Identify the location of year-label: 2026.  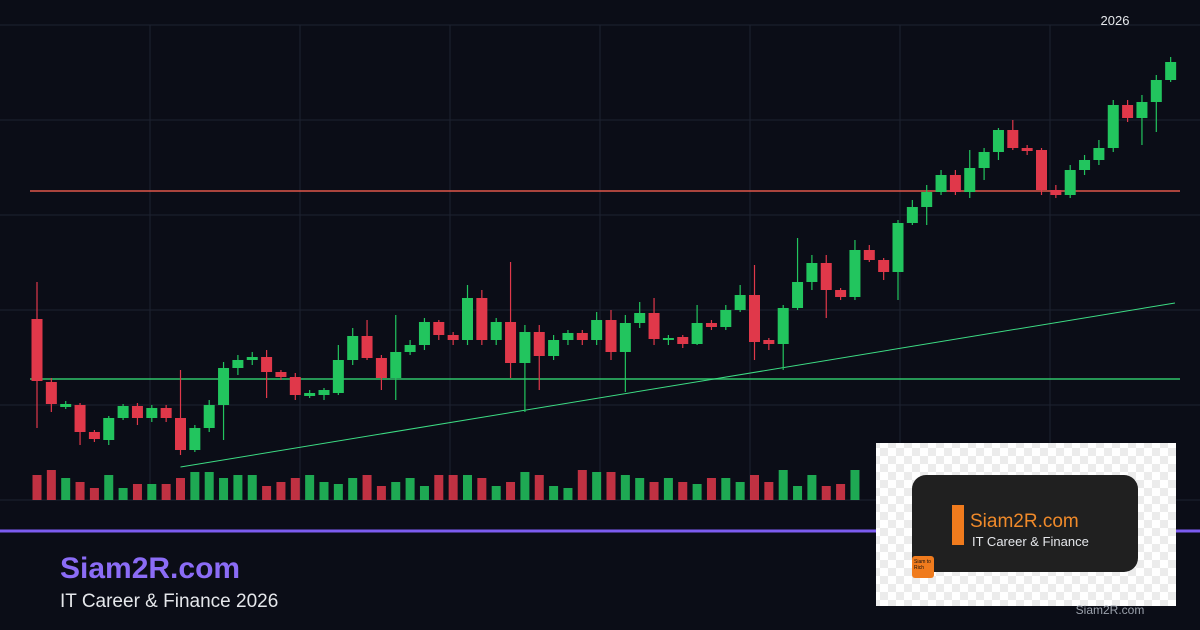
(1115, 20).